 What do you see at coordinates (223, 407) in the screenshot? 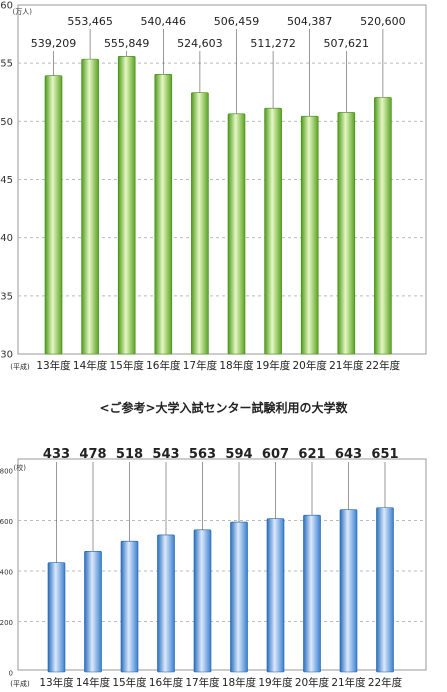
I see `chart-title: <ご参考>大学入試センター試験利用の大学数` at bounding box center [223, 407].